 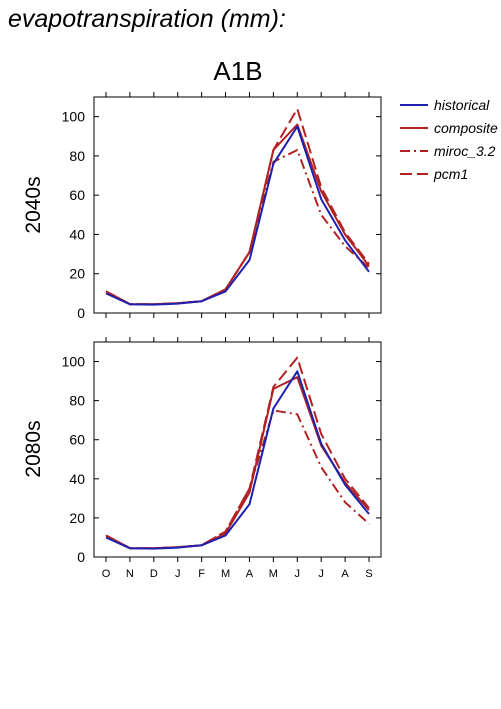 What do you see at coordinates (33, 204) in the screenshot?
I see `panel-label: 2040s` at bounding box center [33, 204].